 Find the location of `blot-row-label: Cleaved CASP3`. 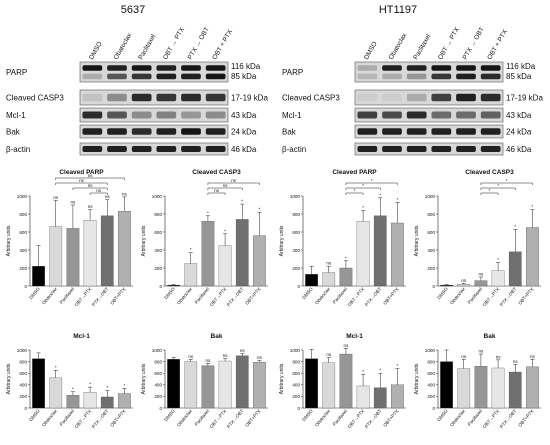

blot-row-label: Cleaved CASP3 is located at coordinates (35, 98).